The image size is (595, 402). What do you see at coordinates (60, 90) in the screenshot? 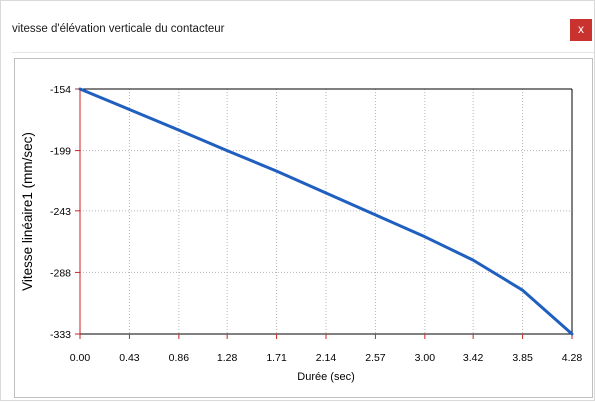
I see `y-tick-label: -154` at bounding box center [60, 90].